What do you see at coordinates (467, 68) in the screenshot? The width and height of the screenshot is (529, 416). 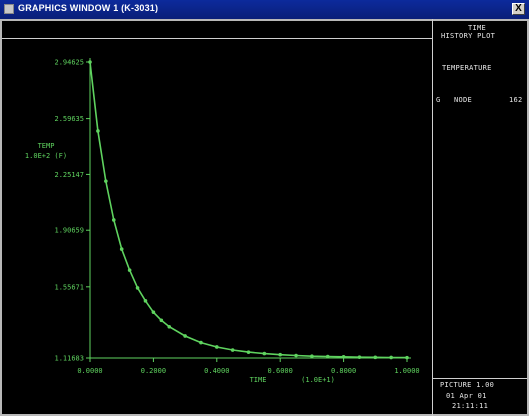 I see `side-heading: TEMPERATURE` at bounding box center [467, 68].